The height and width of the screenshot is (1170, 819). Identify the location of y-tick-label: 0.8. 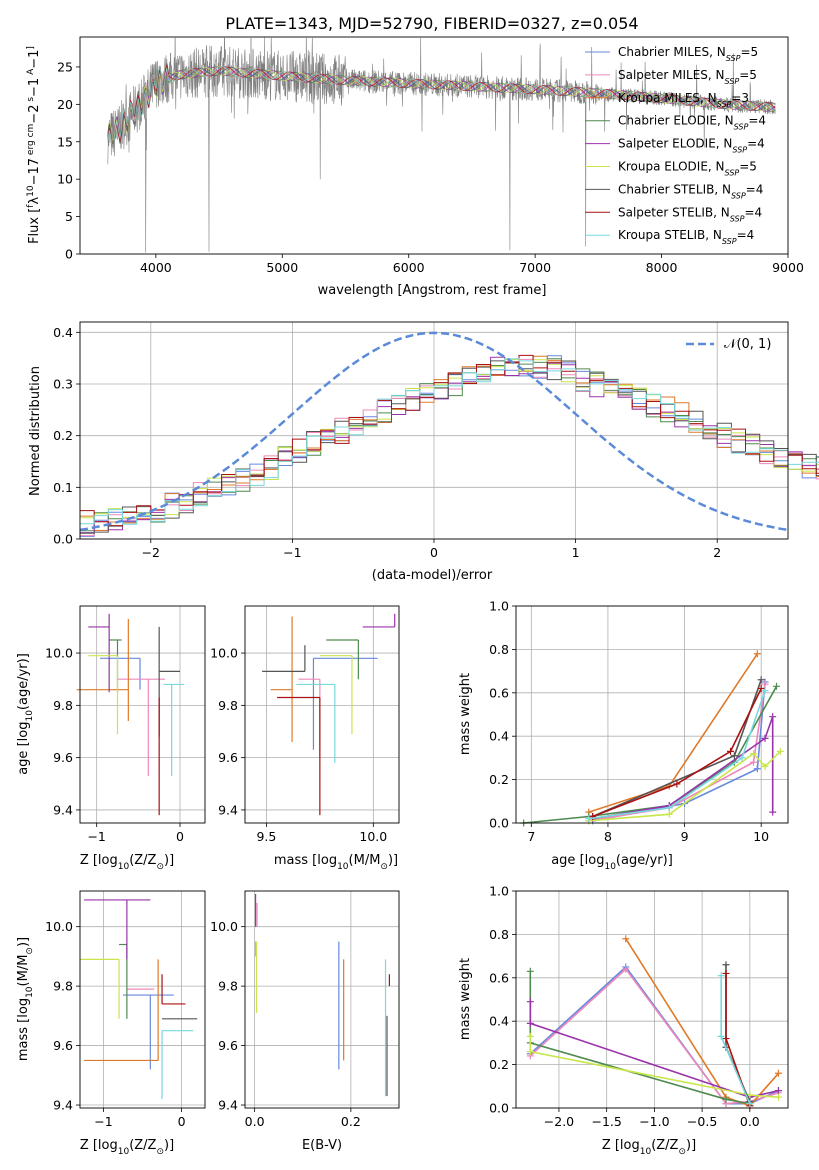
(499, 934).